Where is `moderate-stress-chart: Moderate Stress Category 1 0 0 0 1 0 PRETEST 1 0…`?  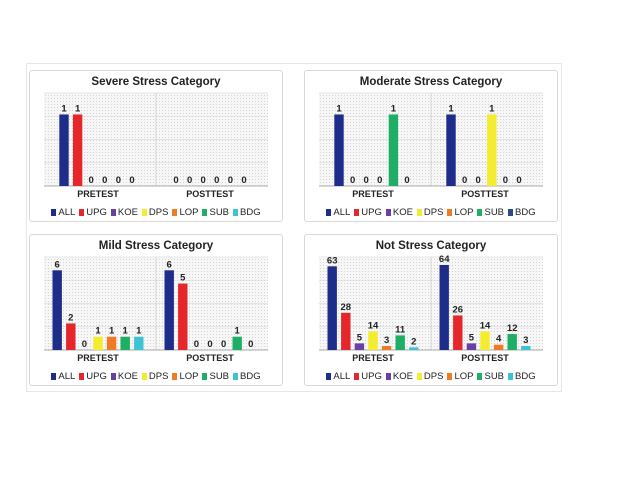 moderate-stress-chart: Moderate Stress Category 1 0 0 0 1 0 PRETEST 1 0… is located at coordinates (431, 146).